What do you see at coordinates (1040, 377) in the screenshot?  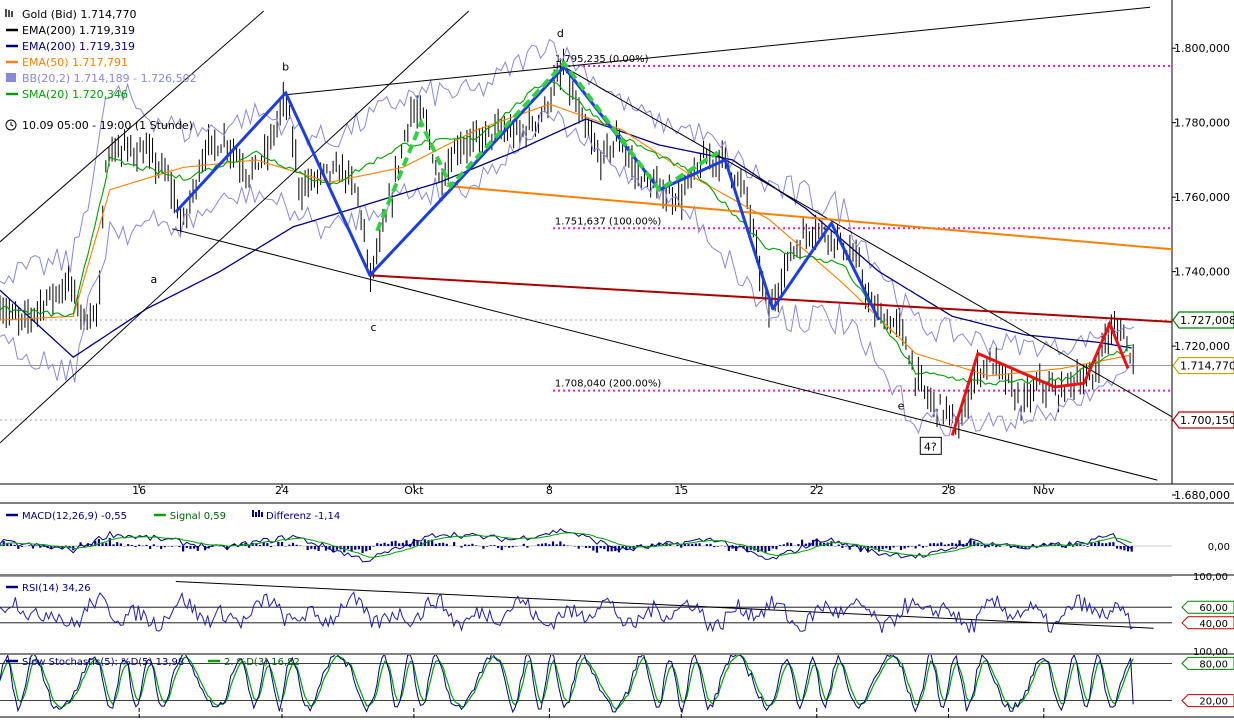 I see `red-wave-pattern` at bounding box center [1040, 377].